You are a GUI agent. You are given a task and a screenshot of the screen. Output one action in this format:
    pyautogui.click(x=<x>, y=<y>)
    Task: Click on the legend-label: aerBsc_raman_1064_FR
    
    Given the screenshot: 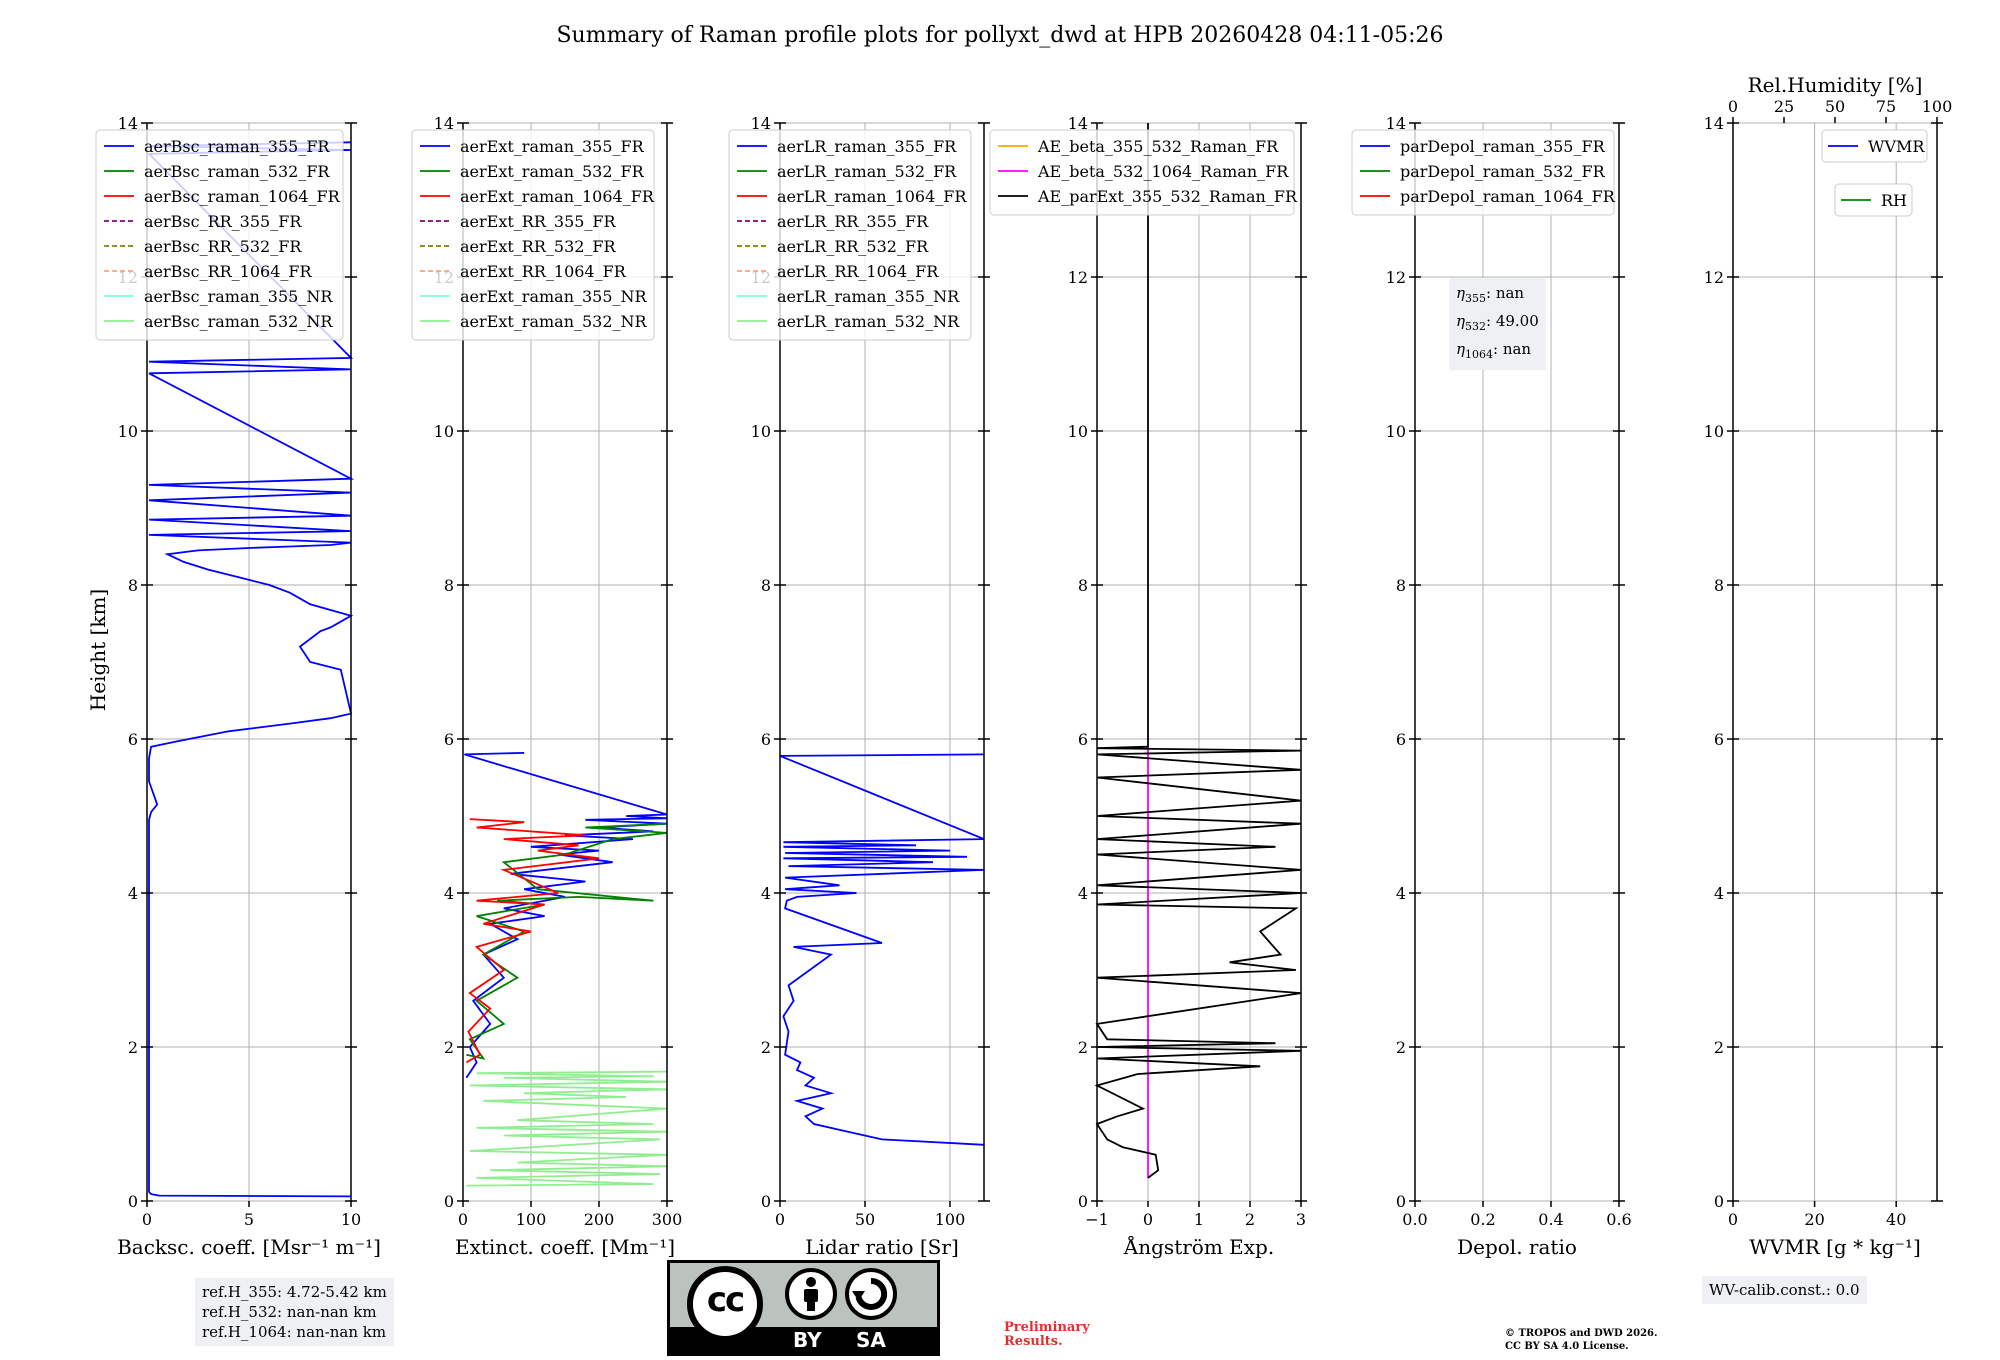 What is the action you would take?
    pyautogui.click(x=242, y=196)
    